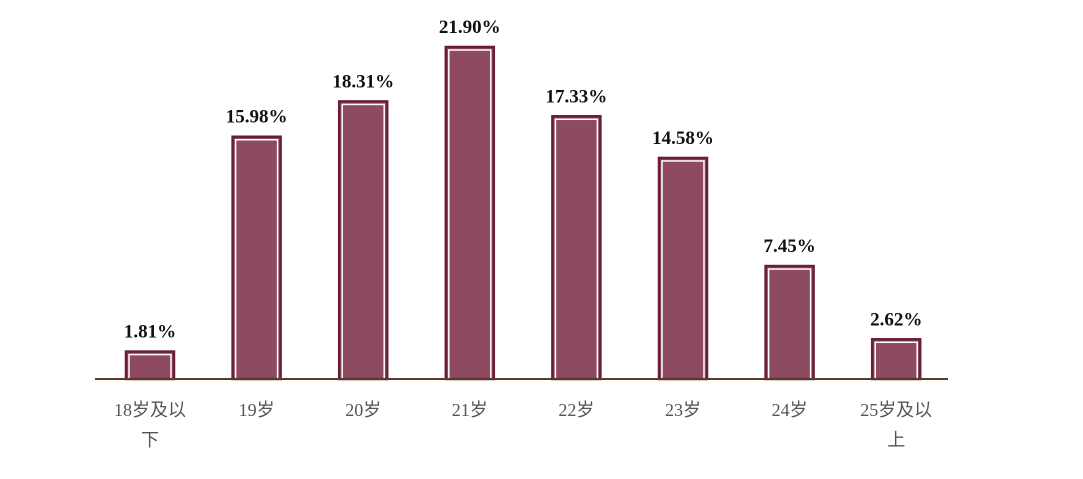  I want to click on value-label: 21.90%, so click(470, 27).